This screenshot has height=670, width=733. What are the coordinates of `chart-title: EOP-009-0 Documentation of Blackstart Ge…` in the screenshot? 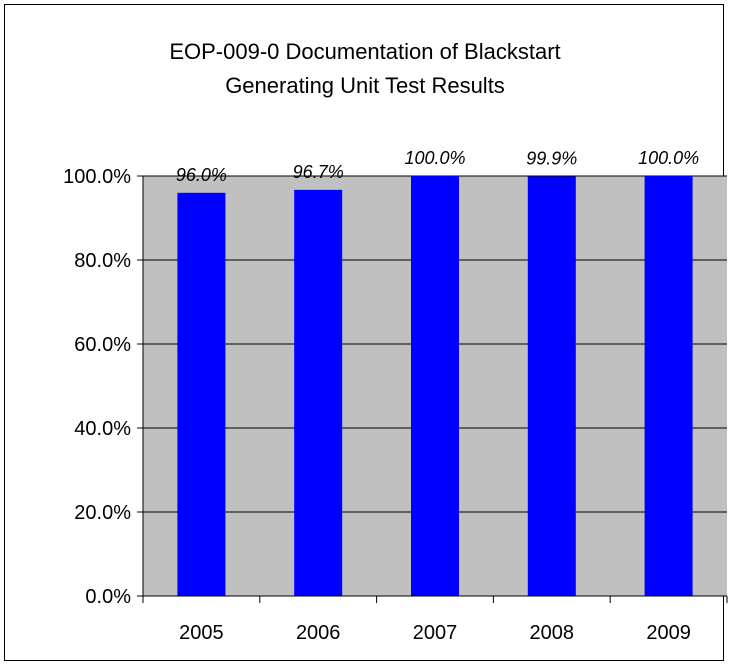 It's located at (365, 69).